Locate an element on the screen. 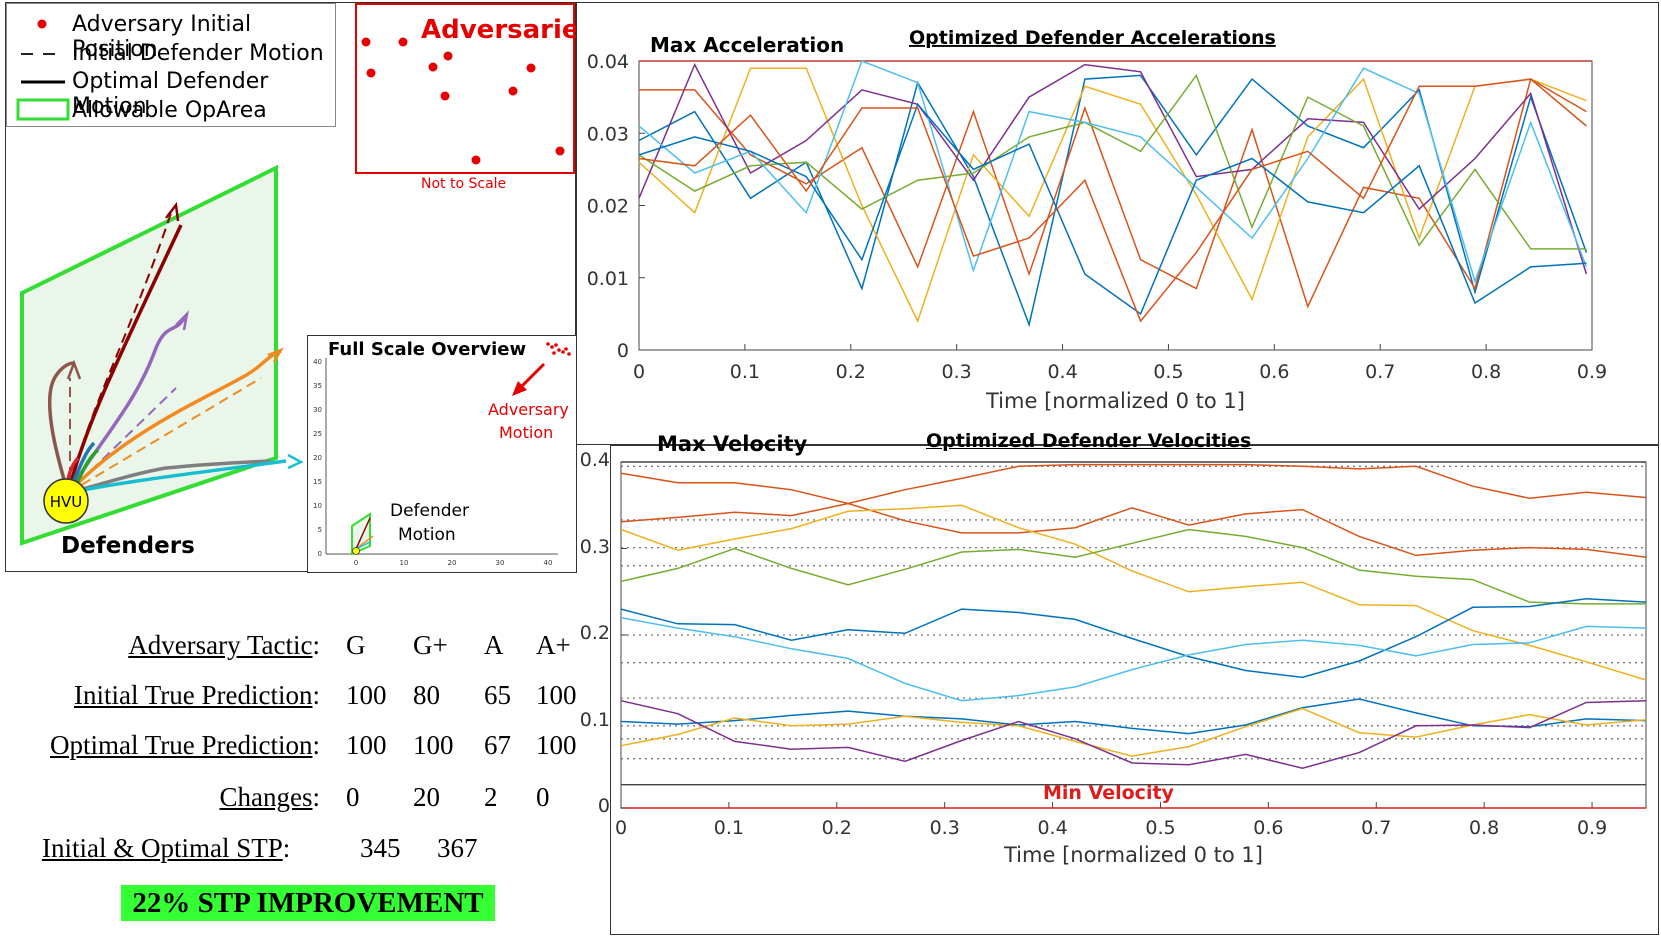 The height and width of the screenshot is (938, 1661). overview-defender-label-2: Motion is located at coordinates (427, 535).